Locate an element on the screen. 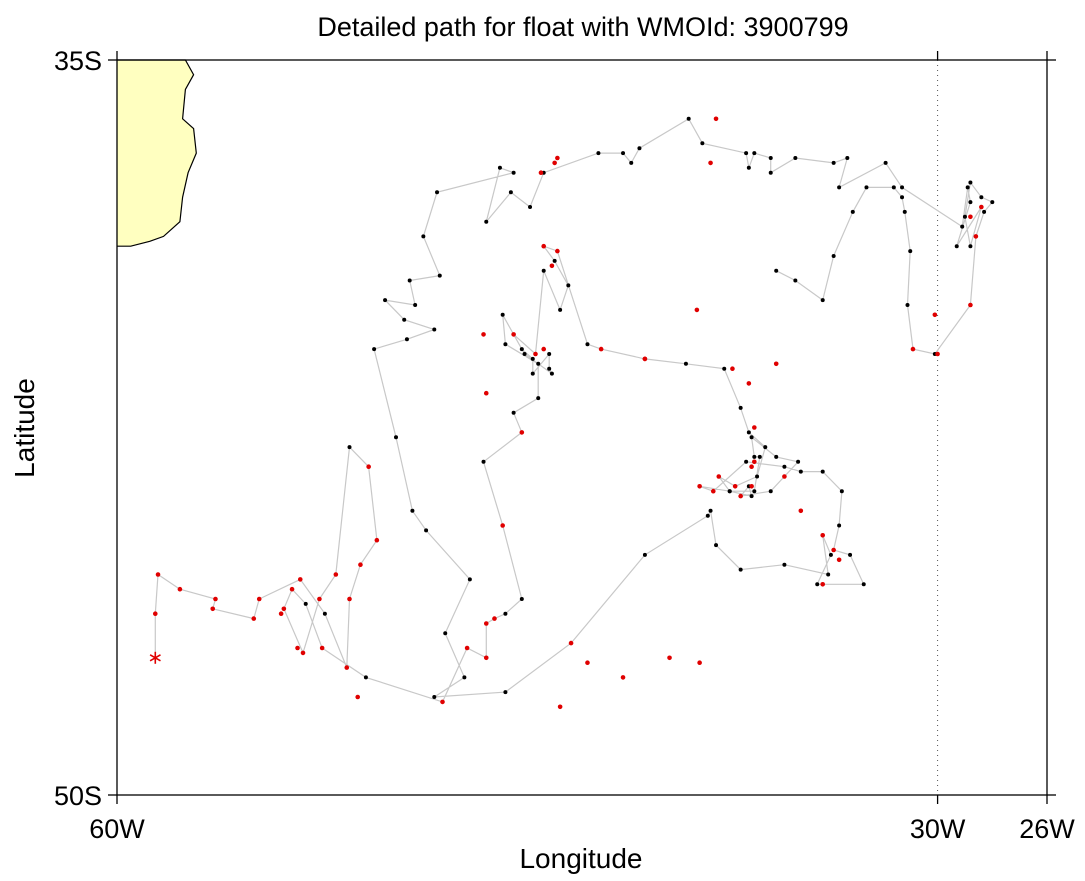 This screenshot has height=881, width=1085. land-area is located at coordinates (157, 153).